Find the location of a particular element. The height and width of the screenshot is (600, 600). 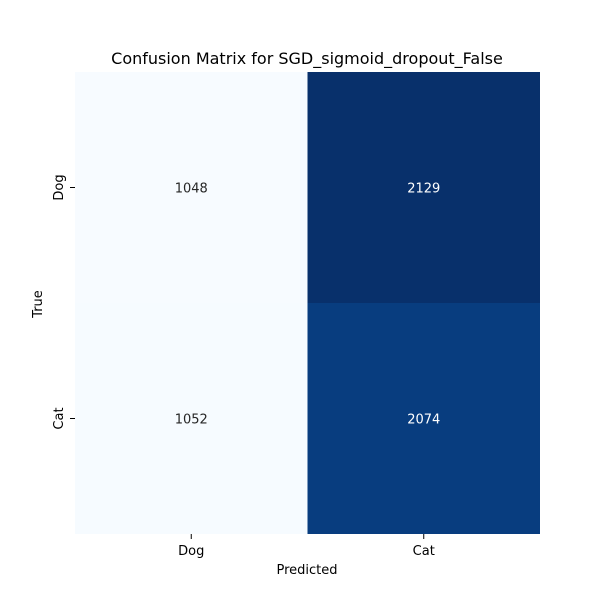

cell-value-1-0: 1052 is located at coordinates (191, 420).